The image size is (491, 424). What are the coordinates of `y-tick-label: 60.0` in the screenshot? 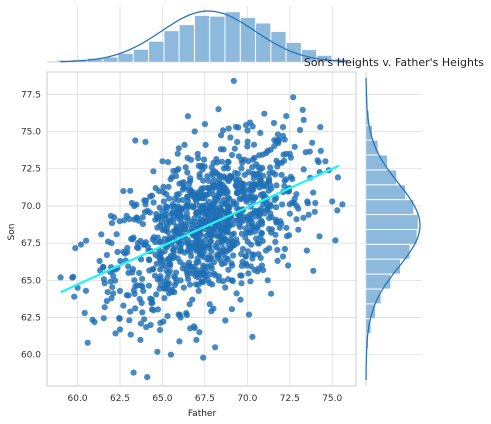 It's located at (31, 356).